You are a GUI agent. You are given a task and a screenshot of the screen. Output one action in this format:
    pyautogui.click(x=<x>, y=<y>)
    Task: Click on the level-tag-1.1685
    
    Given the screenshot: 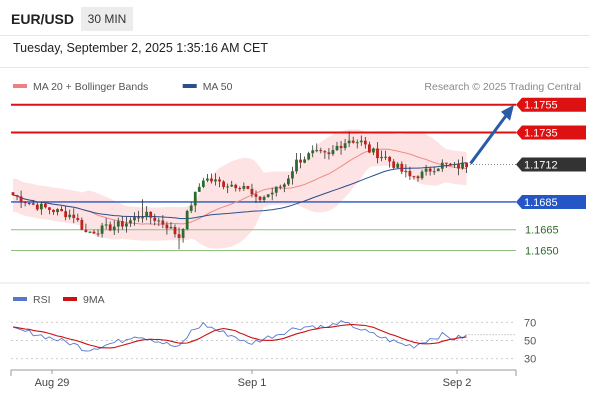 What is the action you would take?
    pyautogui.click(x=551, y=201)
    